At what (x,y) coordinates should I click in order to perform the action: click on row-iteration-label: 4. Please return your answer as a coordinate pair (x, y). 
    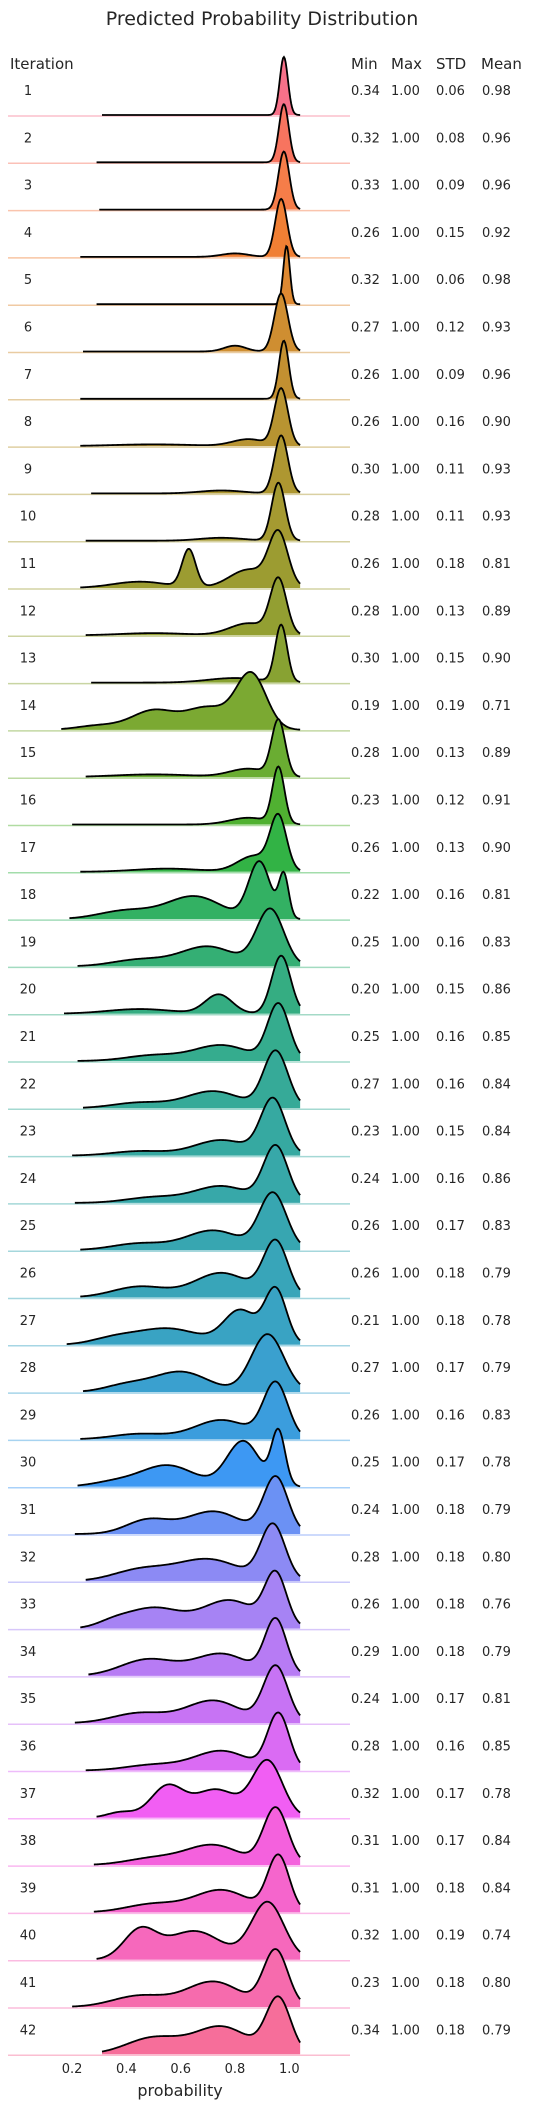
    Looking at the image, I should click on (28, 233).